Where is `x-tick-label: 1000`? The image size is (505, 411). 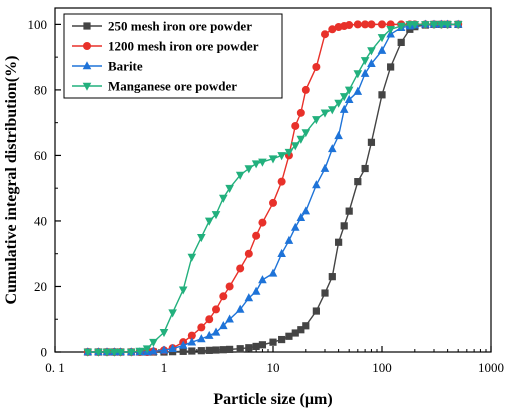 x-tick-label: 1000 is located at coordinates (491, 367).